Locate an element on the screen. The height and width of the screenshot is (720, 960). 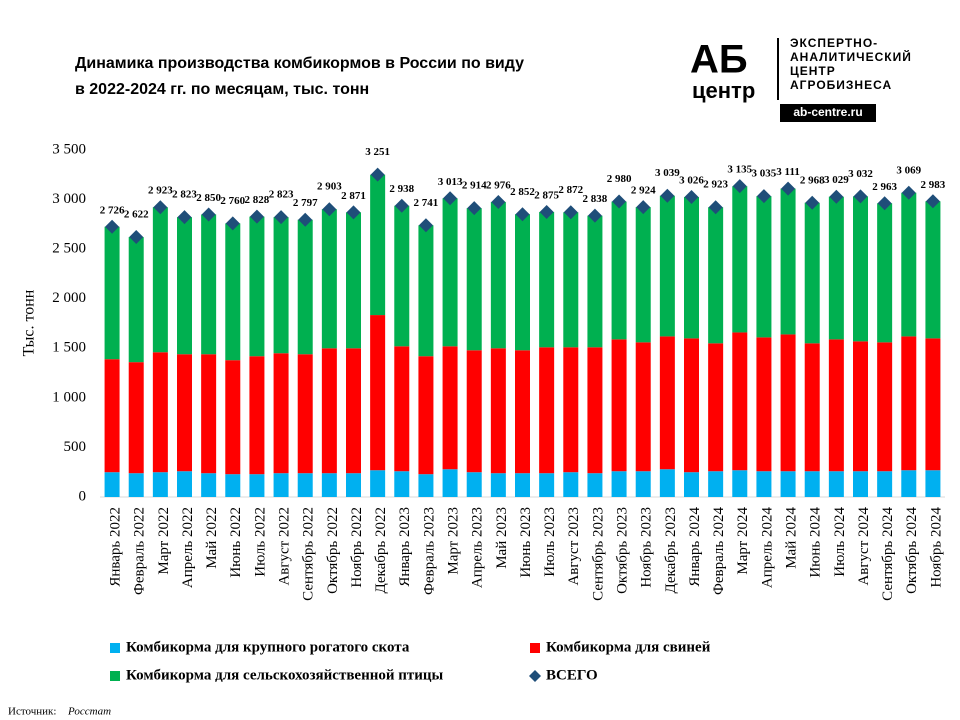
logo-url-bg is located at coordinates (828, 113).